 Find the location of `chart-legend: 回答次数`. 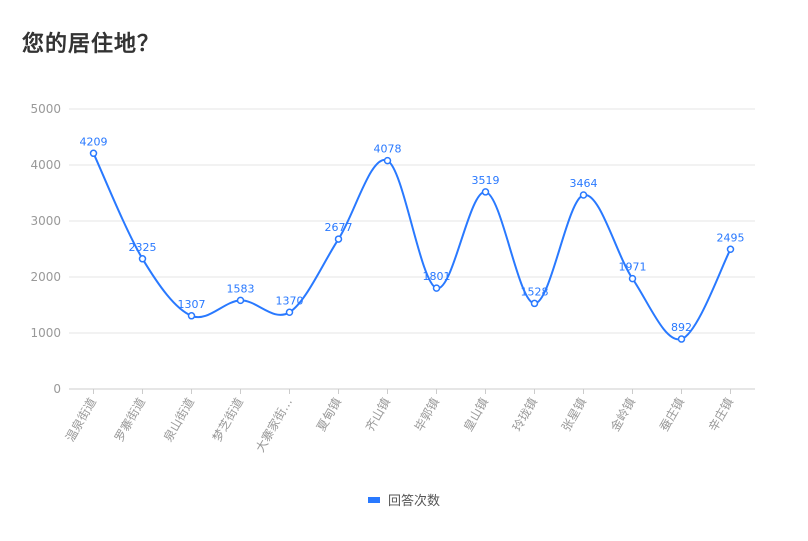

chart-legend: 回答次数 is located at coordinates (404, 499).